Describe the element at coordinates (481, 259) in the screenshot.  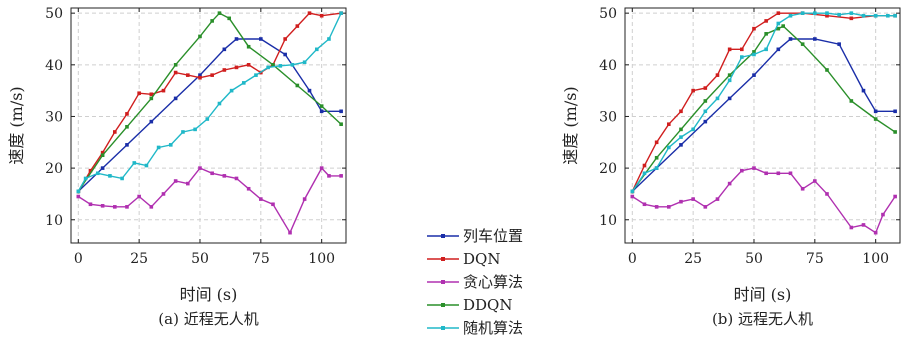
I see `legend-label: DQN` at that location.